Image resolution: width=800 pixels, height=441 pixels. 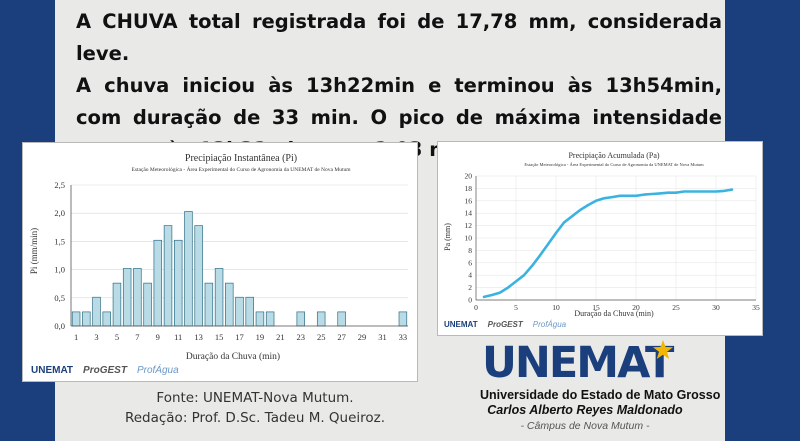 I want to click on chart2-ytick-label: 6, so click(x=470, y=262).